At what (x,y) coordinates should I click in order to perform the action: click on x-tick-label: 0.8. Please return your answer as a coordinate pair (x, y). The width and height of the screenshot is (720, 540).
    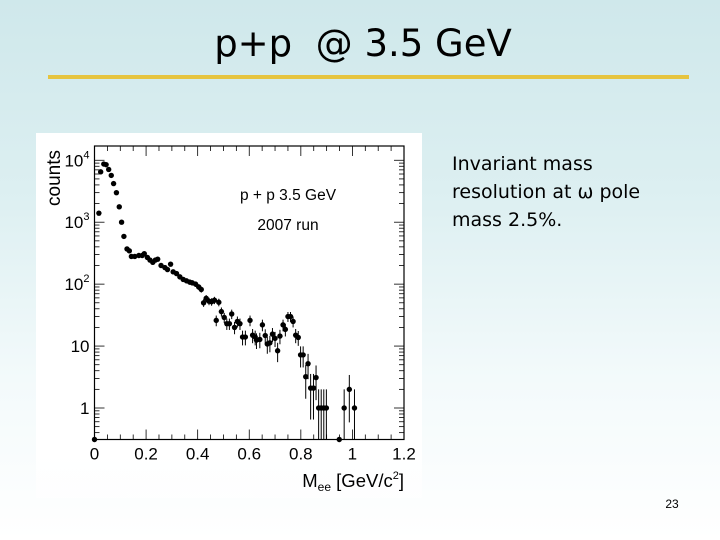
    Looking at the image, I should click on (301, 454).